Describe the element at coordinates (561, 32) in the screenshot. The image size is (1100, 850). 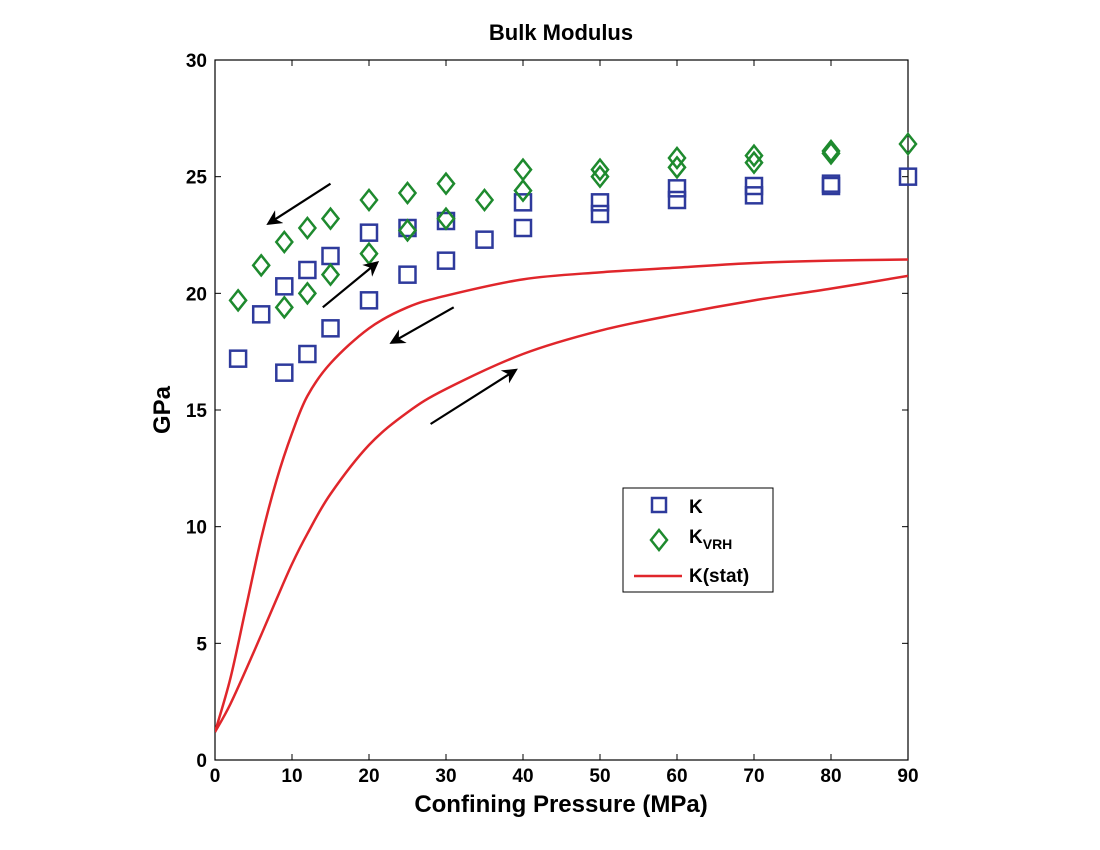
I see `chart-title: Bulk Modulus` at that location.